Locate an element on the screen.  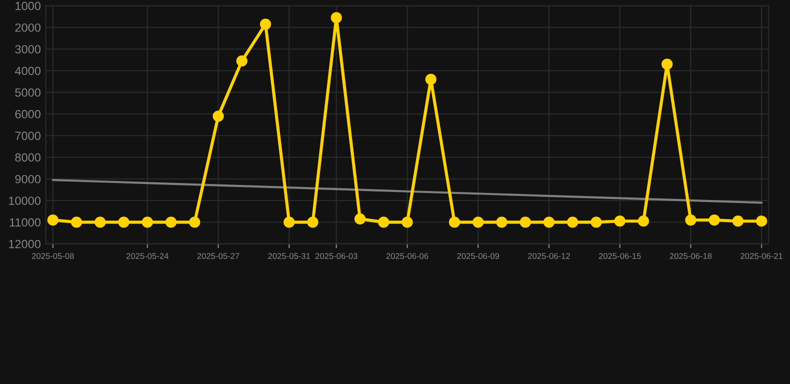
y-tick-label: 3000 is located at coordinates (27, 49).